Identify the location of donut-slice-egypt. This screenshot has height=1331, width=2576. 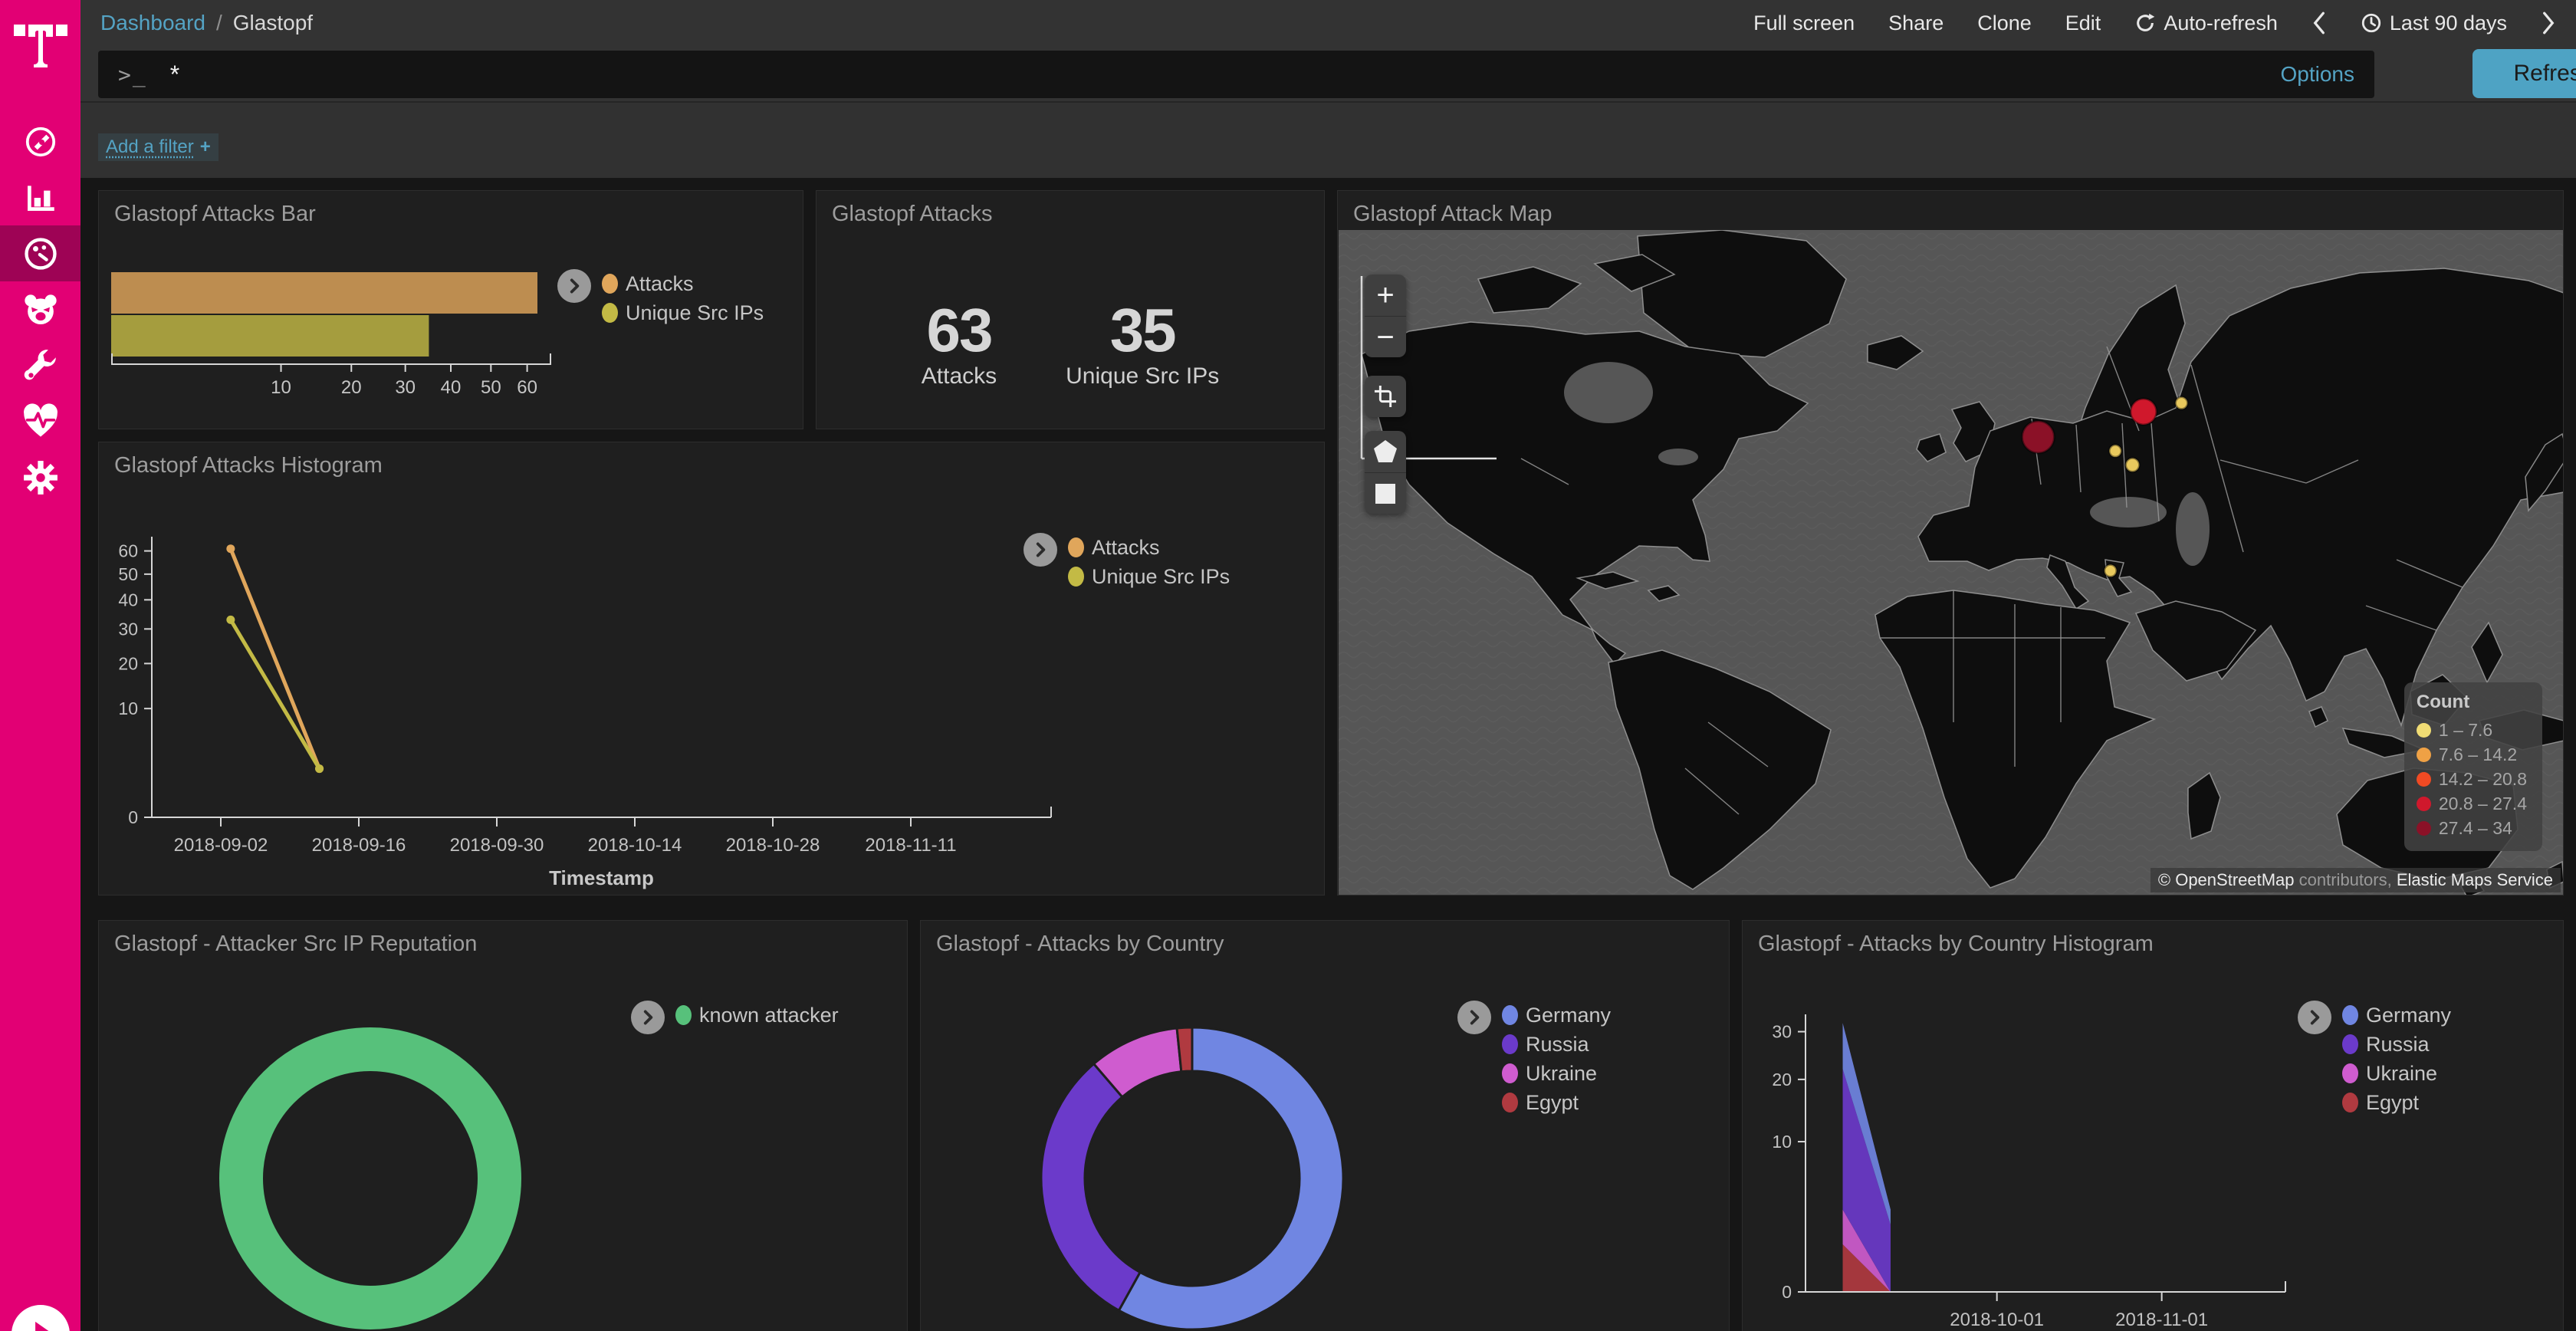
(1184, 1049).